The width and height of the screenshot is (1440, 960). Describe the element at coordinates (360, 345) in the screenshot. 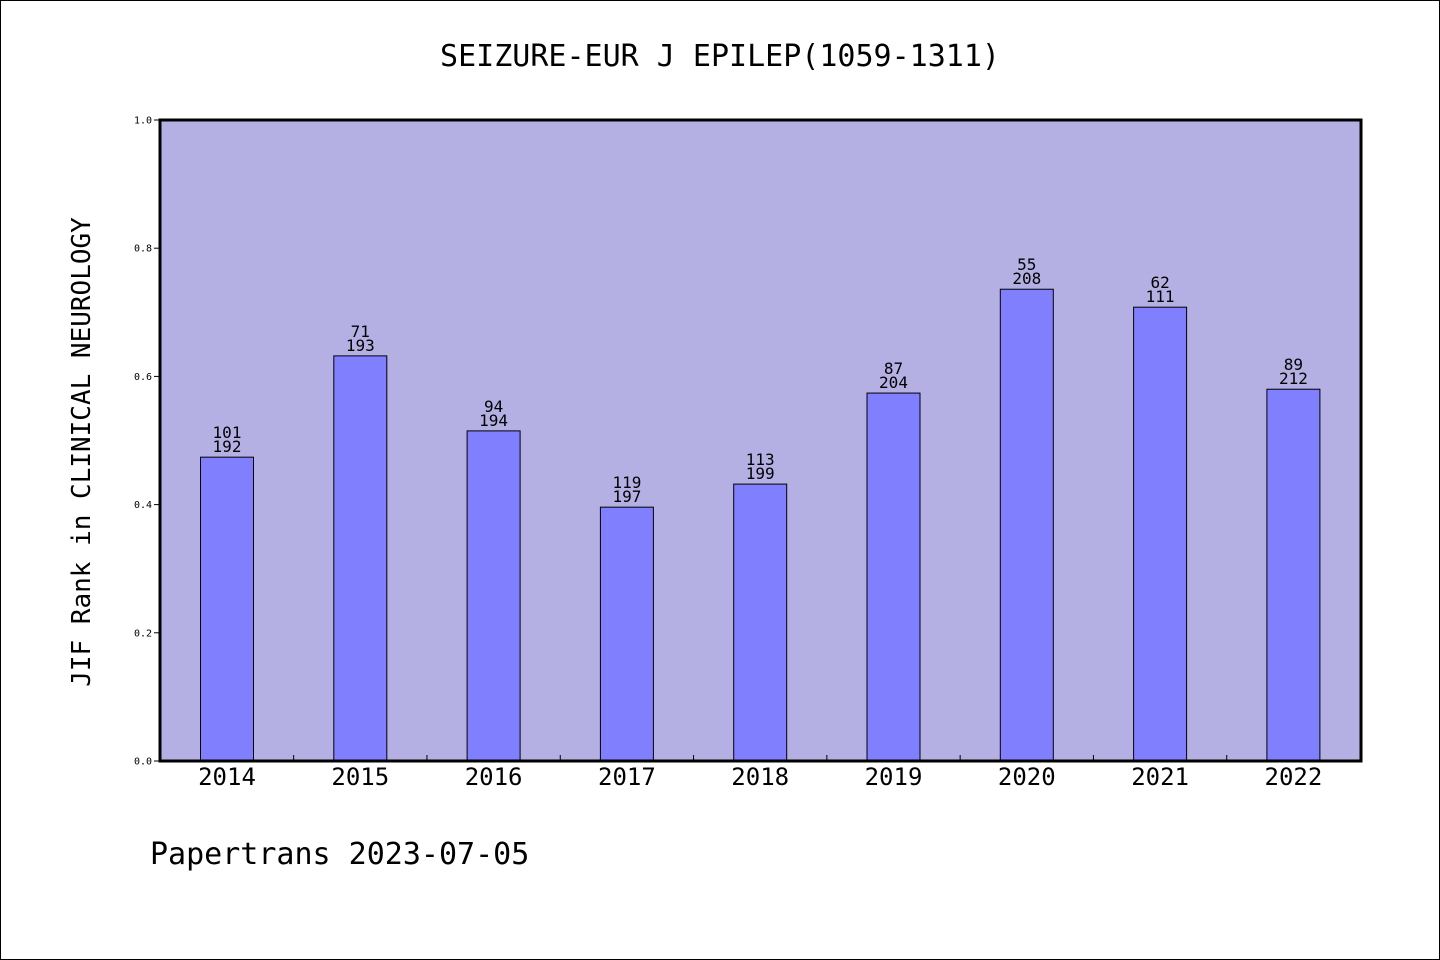

I see `total-label: 193` at that location.